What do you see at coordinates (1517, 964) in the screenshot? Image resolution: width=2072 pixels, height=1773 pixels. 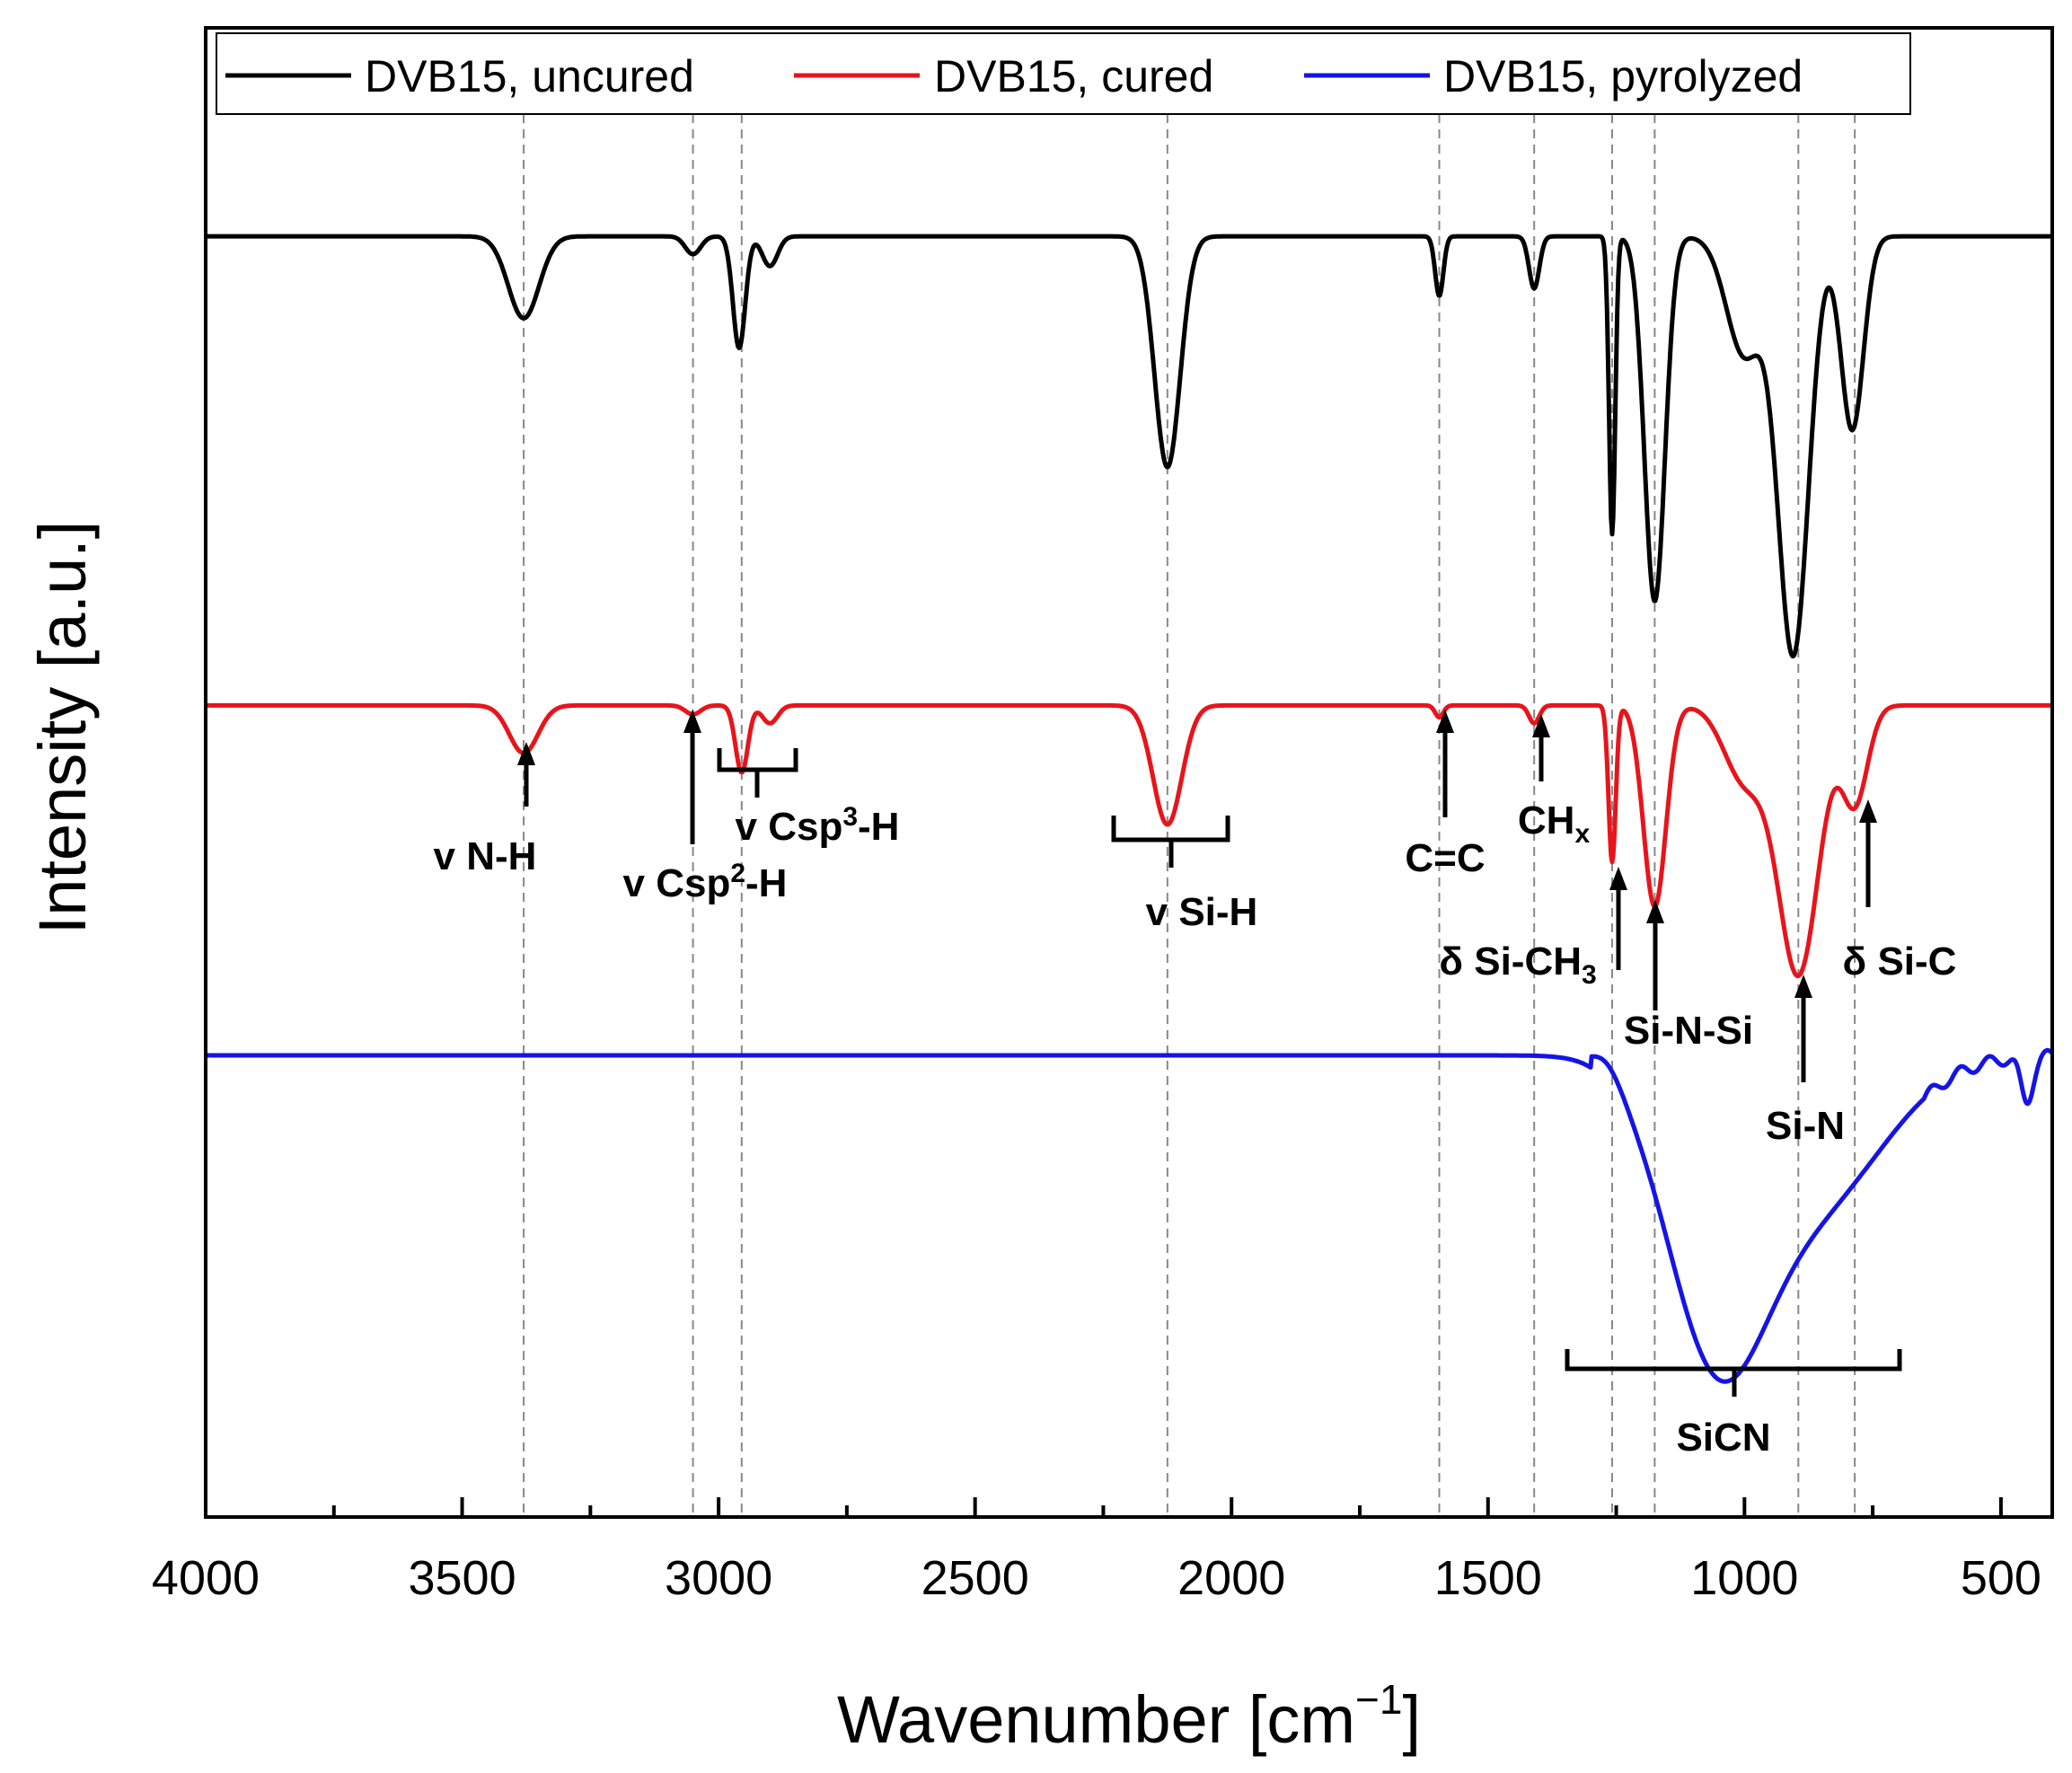 I see `label-delta-sich3: δ Si-CH3` at bounding box center [1517, 964].